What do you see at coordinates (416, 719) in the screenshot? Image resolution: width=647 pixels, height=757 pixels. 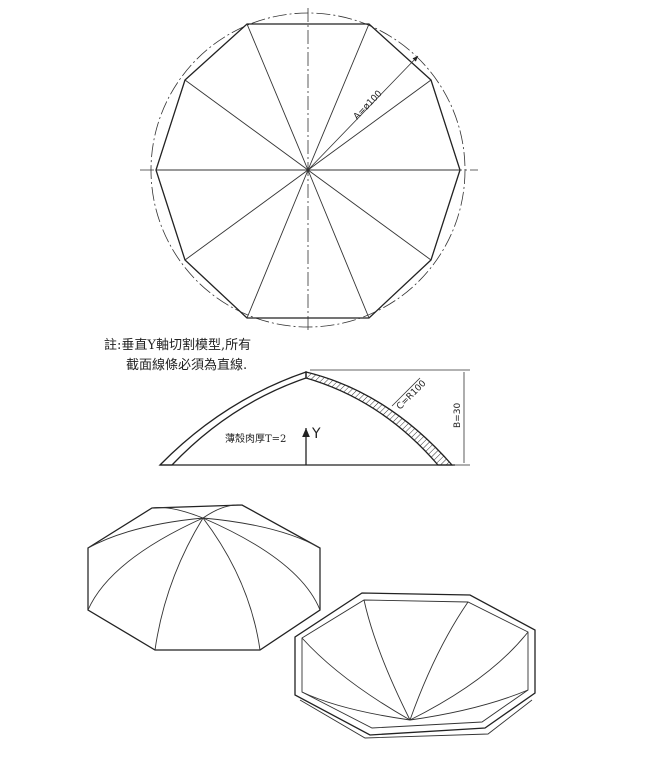 I see `bowl-lower-edge` at bounding box center [416, 719].